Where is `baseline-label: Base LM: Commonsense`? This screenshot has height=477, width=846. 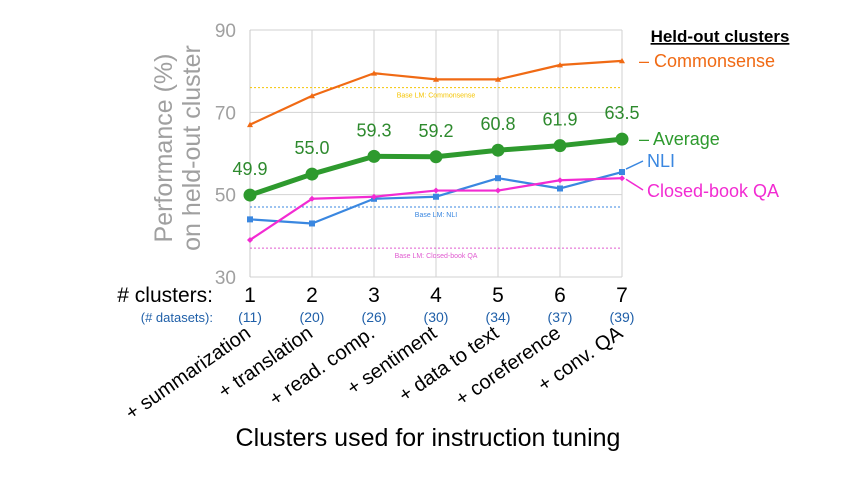 baseline-label: Base LM: Commonsense is located at coordinates (436, 96).